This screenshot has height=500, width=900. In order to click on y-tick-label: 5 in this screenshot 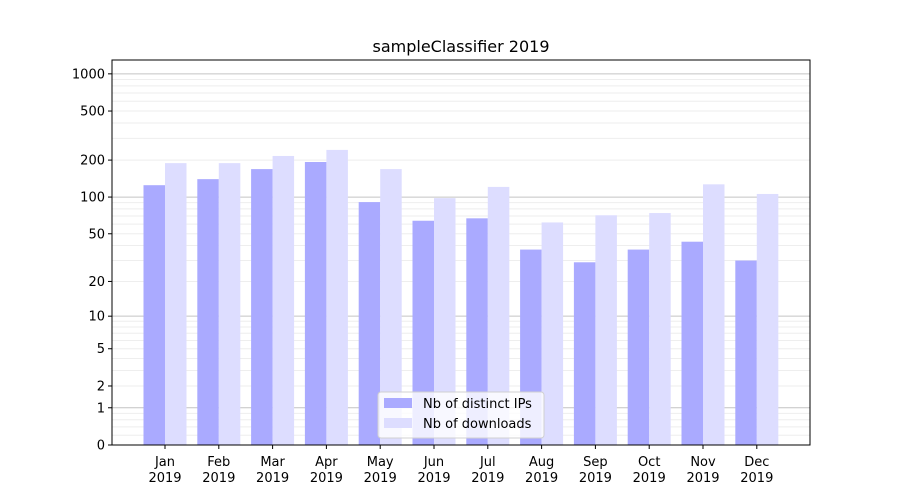, I will do `click(101, 349)`.